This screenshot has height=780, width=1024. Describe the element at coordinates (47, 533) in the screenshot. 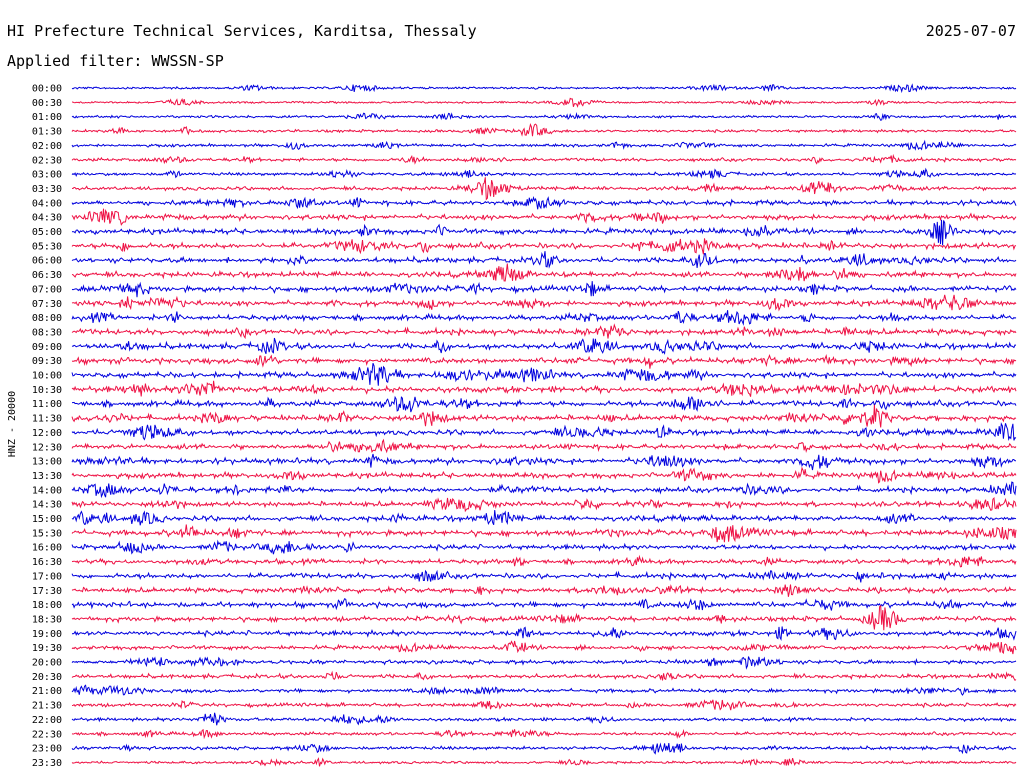

I see `time-label: 15:30` at that location.